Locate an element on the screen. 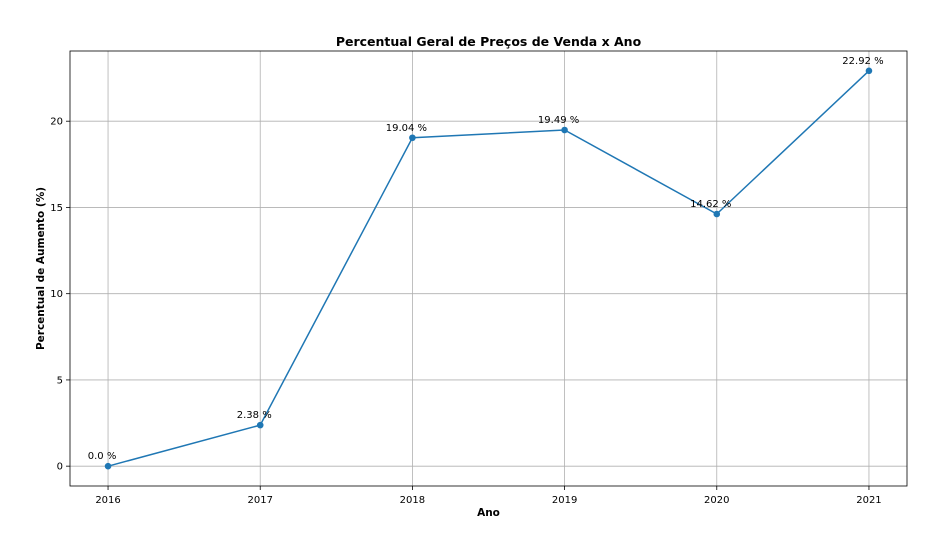  data-label: 22.92 % is located at coordinates (862, 61).